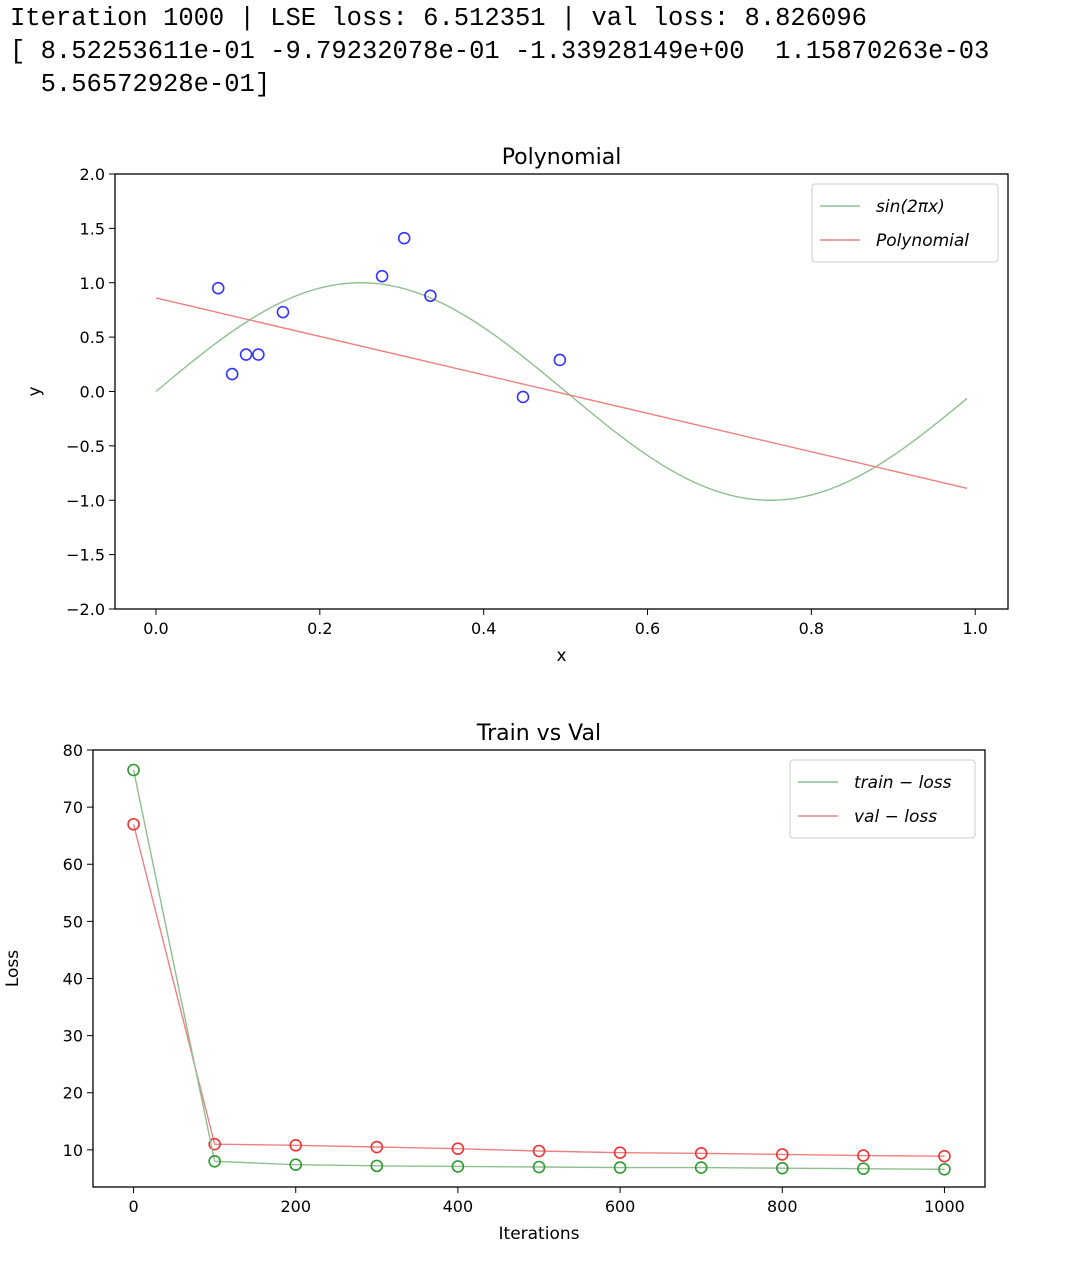 This screenshot has width=1092, height=1266. Describe the element at coordinates (85, 555) in the screenshot. I see `y-tick-label: −1.5` at that location.